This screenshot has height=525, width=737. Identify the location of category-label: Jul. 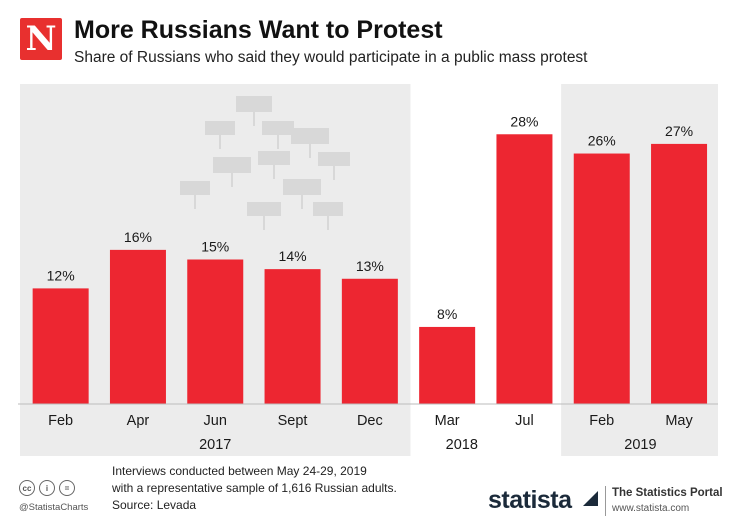
(524, 421).